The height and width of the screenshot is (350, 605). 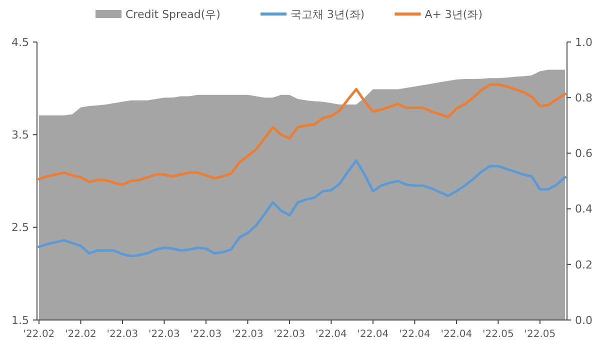 I want to click on y-tick-label: 3.5, so click(x=20, y=135).